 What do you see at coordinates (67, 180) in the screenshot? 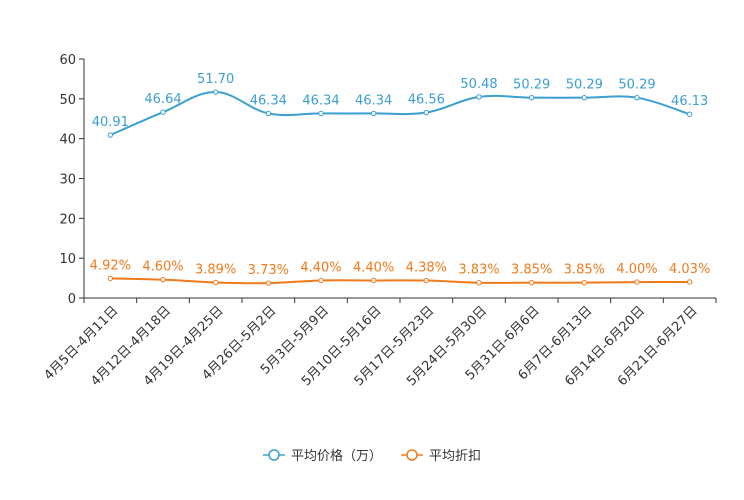
I see `y-tick-label: 30` at bounding box center [67, 180].